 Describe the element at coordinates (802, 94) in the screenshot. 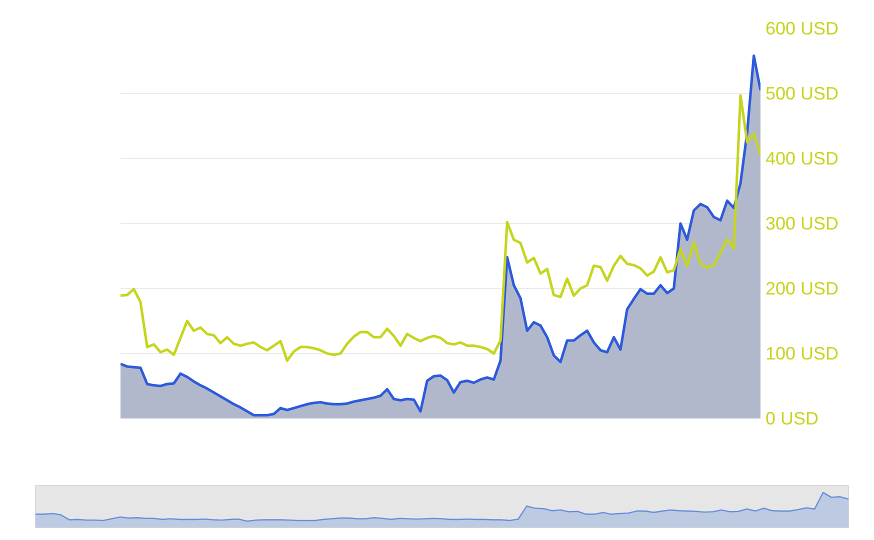

I see `y-tick-label: 500 USD` at that location.